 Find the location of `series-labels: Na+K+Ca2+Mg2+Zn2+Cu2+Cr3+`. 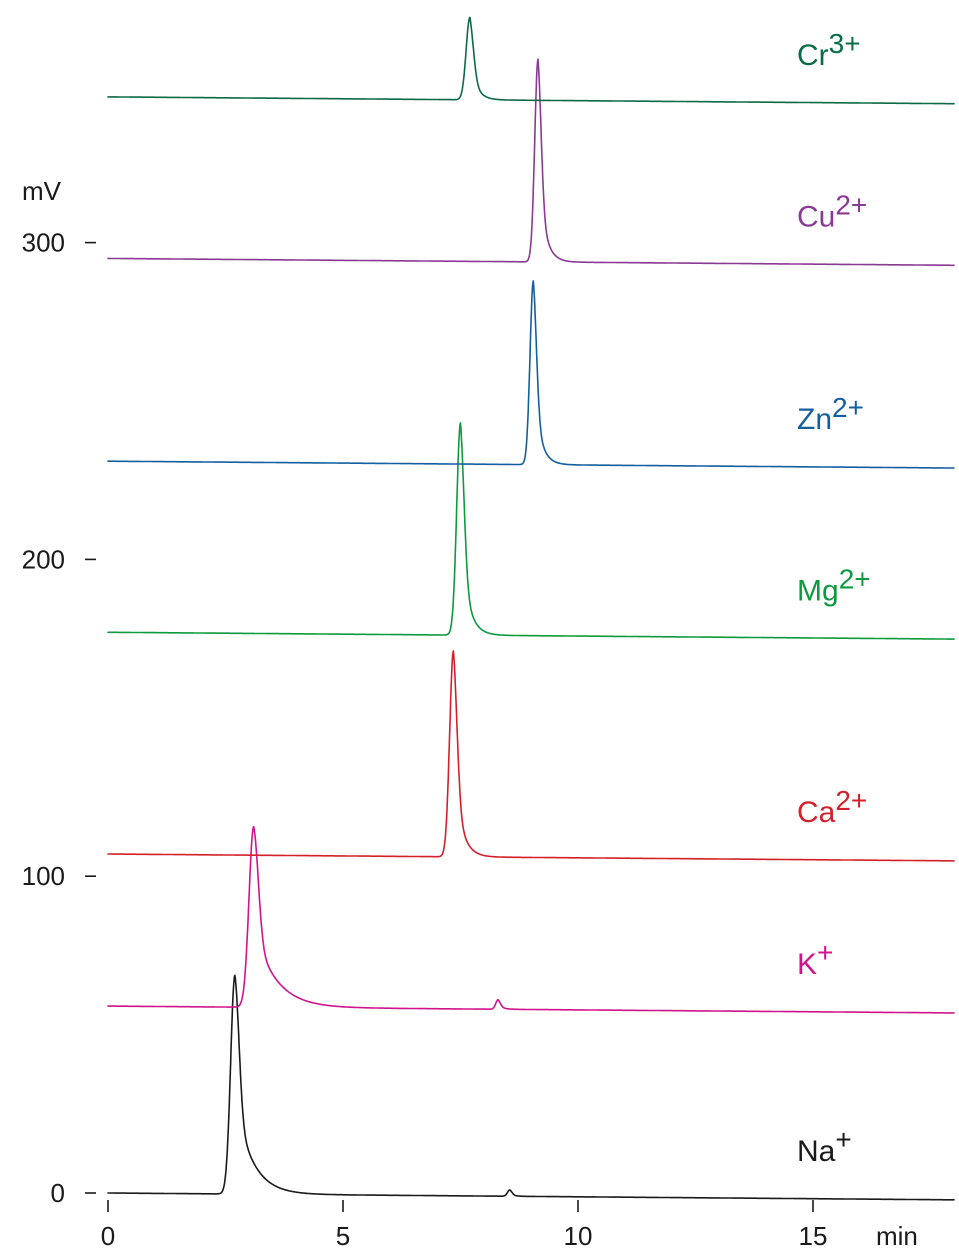

series-labels: Na+K+Ca2+Mg2+Zn2+Cu2+Cr3+ is located at coordinates (834, 598).